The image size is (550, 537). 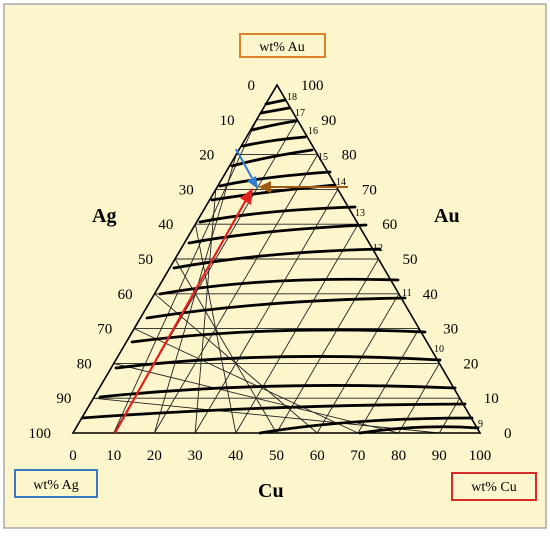 What do you see at coordinates (369, 190) in the screenshot?
I see `right-tick-label: 70` at bounding box center [369, 190].